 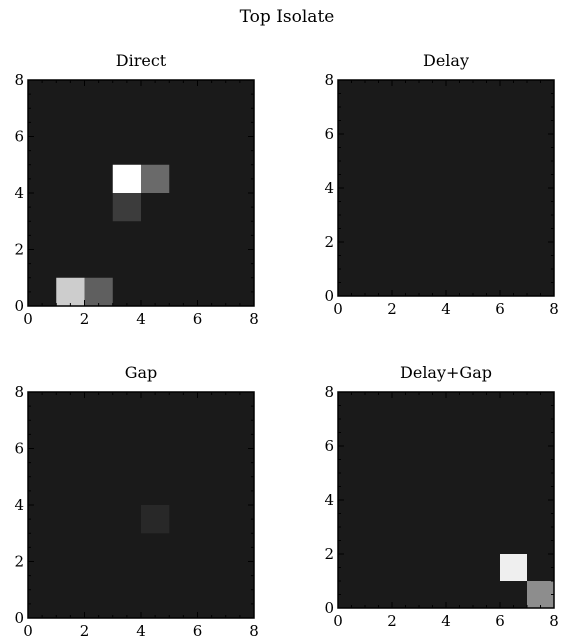 What do you see at coordinates (141, 60) in the screenshot?
I see `panel-title: Direct` at bounding box center [141, 60].